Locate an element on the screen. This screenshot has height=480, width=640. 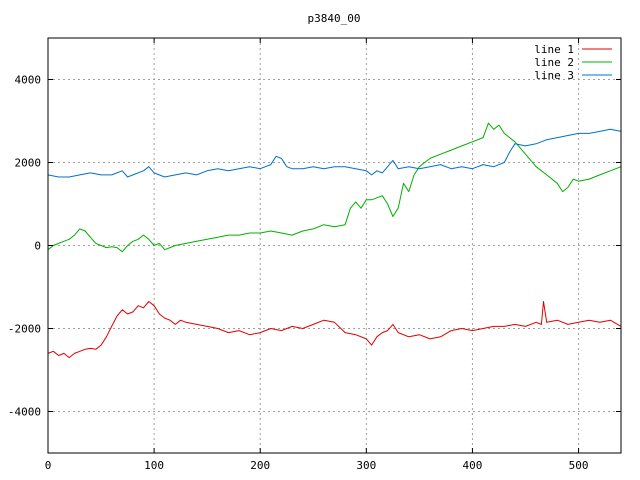
x-tick-label: 400 is located at coordinates (473, 465).